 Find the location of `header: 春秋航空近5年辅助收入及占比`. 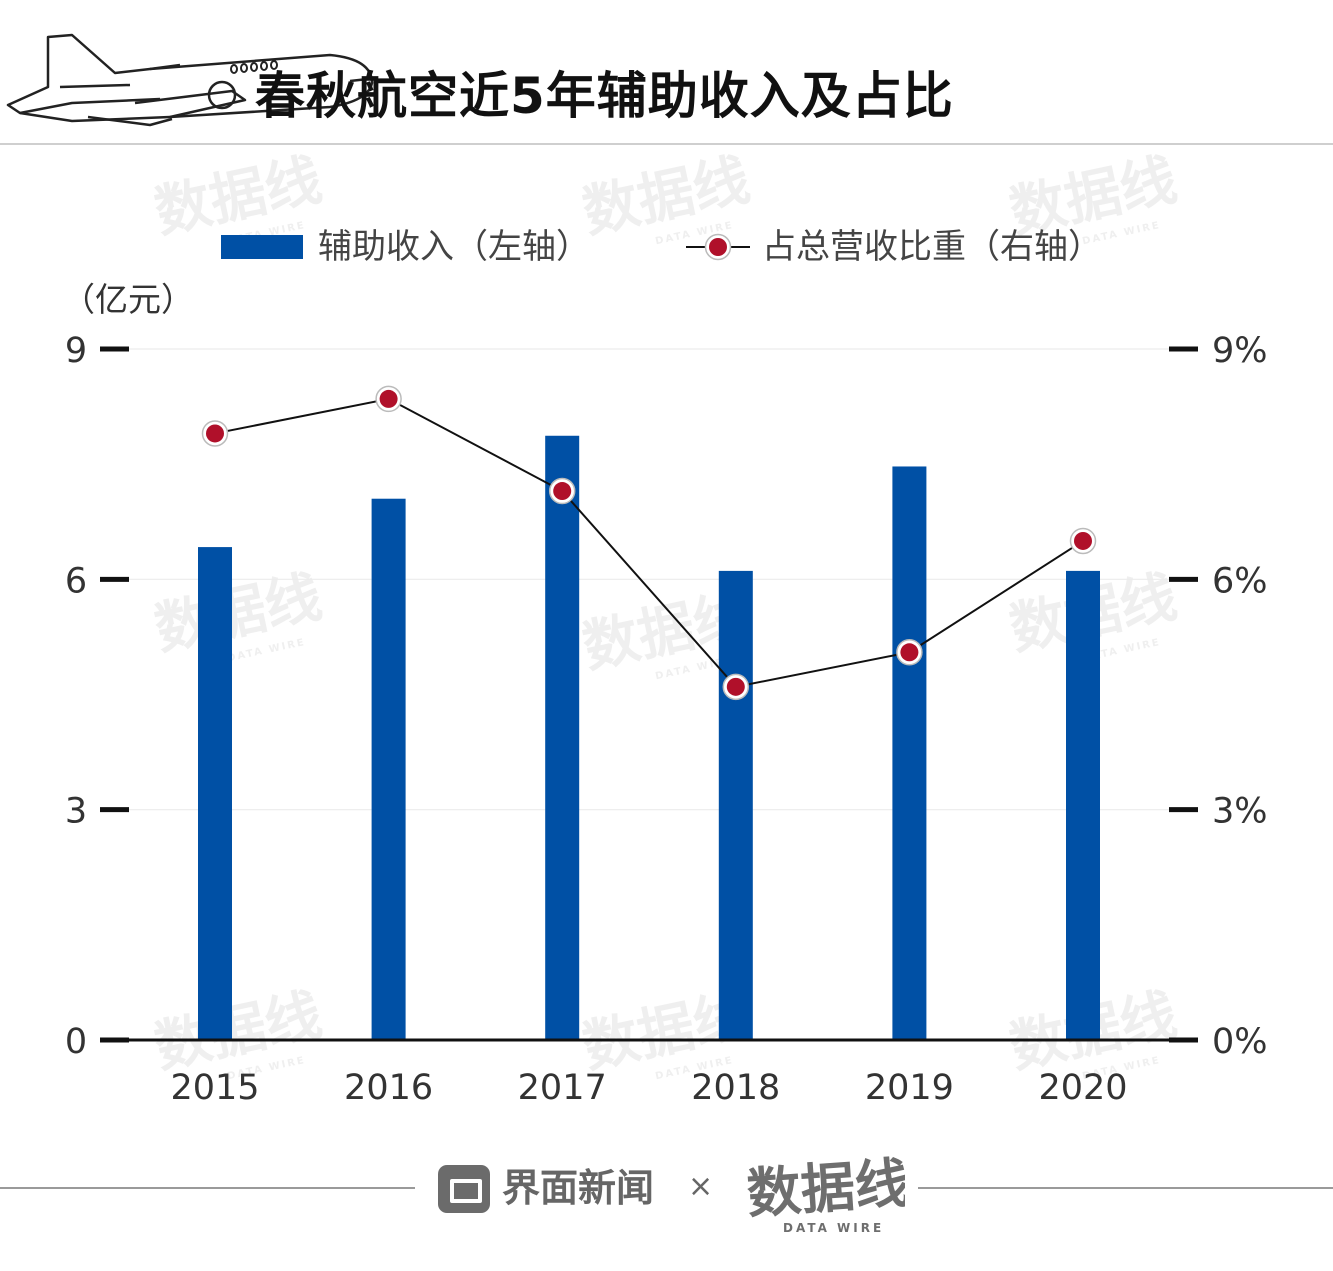

header: 春秋航空近5年辅助收入及占比 is located at coordinates (666, 72).